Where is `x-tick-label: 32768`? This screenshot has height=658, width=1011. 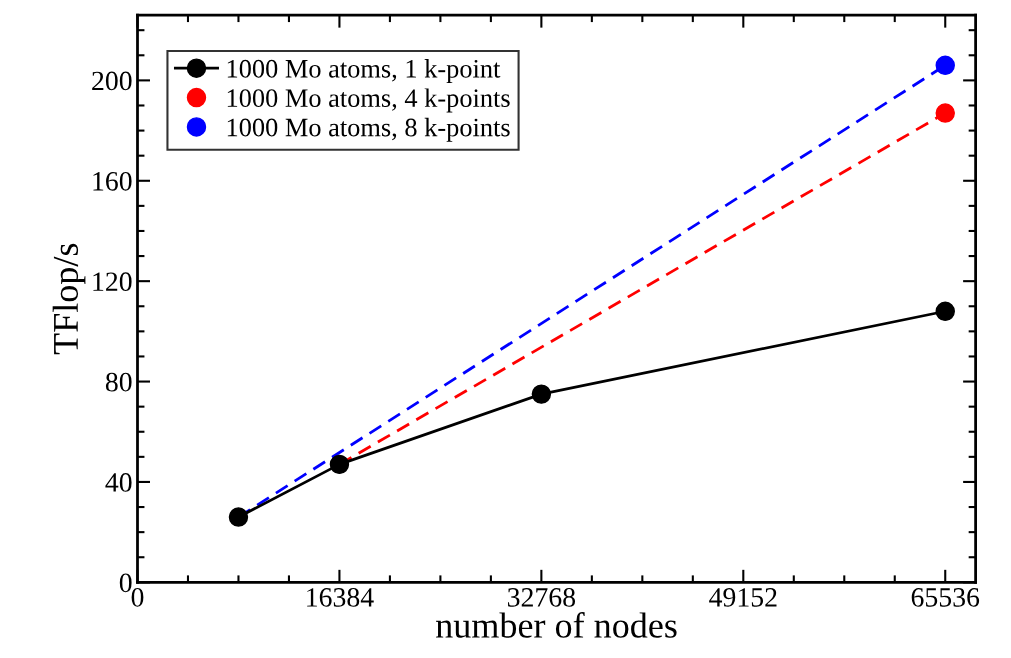 x-tick-label: 32768 is located at coordinates (541, 597).